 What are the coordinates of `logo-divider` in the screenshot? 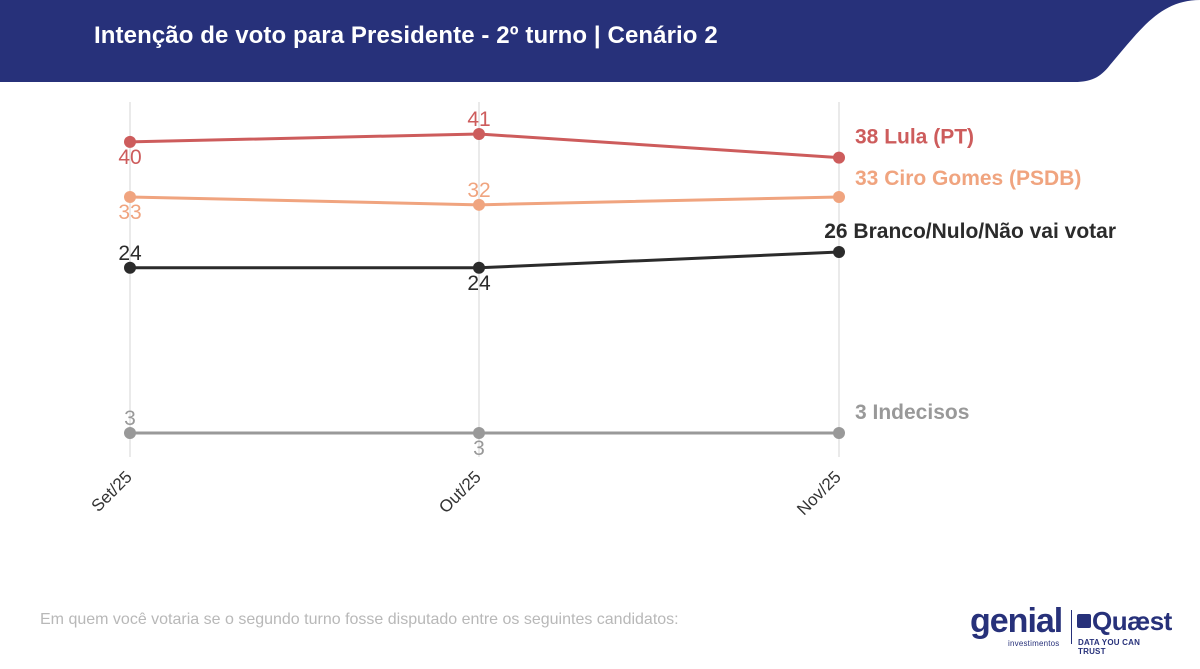 It's located at (1071, 627).